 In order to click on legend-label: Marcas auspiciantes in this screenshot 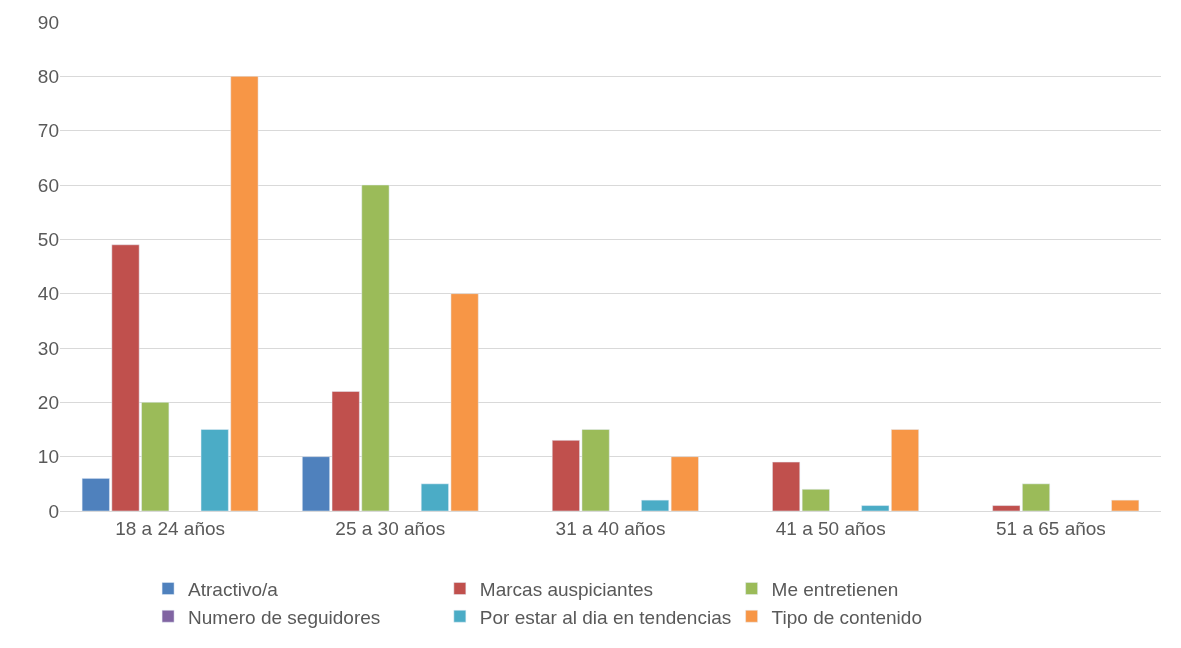, I will do `click(566, 589)`.